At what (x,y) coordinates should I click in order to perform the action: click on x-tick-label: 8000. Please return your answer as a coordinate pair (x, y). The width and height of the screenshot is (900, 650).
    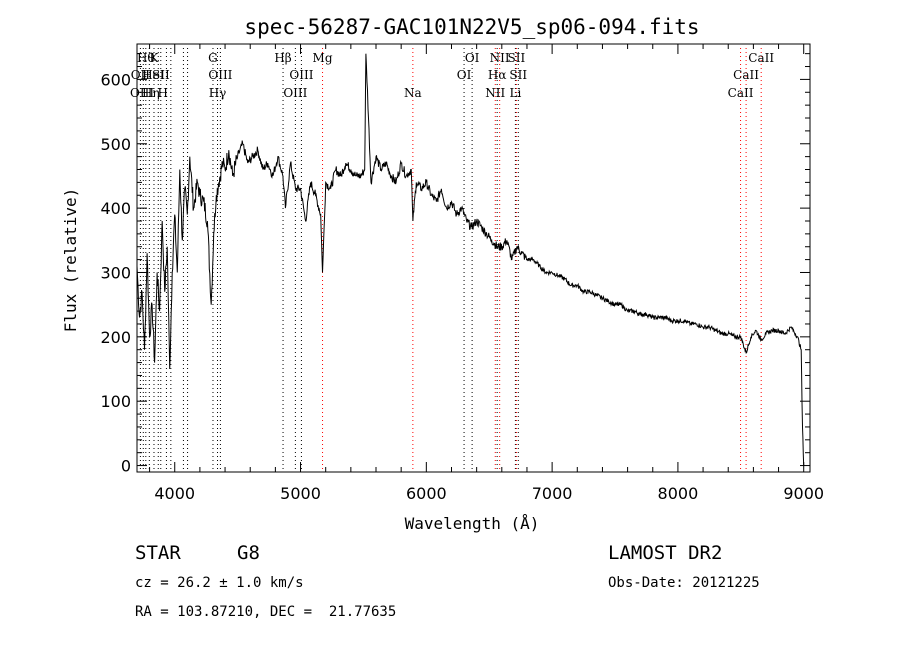
    Looking at the image, I should click on (678, 493).